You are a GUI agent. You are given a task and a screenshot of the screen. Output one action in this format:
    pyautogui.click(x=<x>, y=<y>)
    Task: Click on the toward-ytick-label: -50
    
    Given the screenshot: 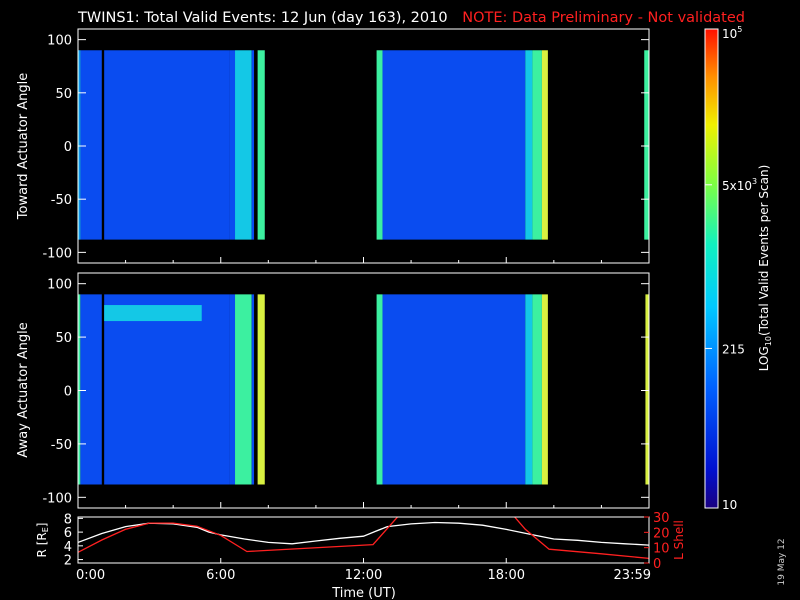 What is the action you would take?
    pyautogui.click(x=61, y=200)
    